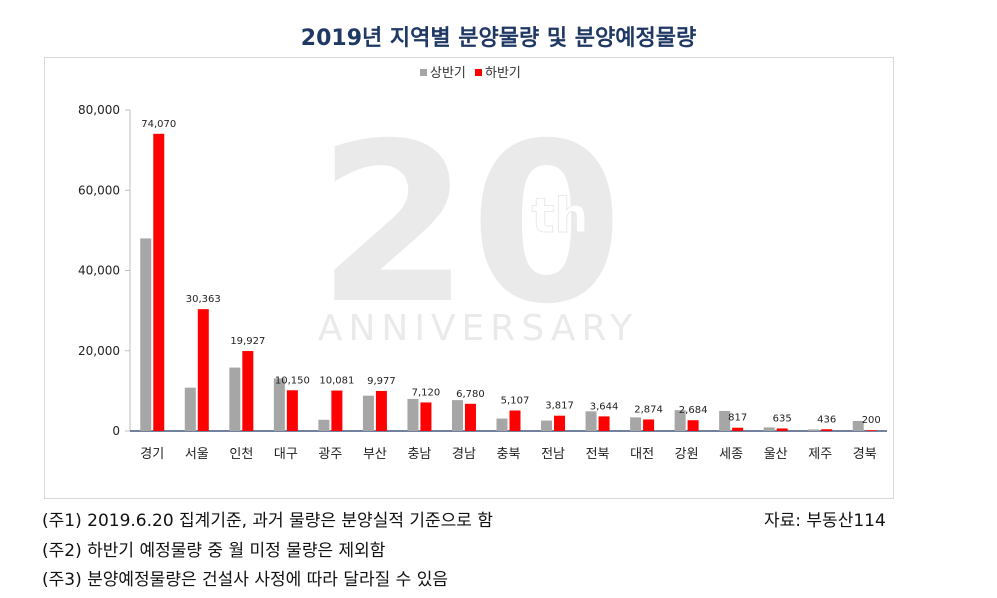 This screenshot has width=997, height=598. What do you see at coordinates (267, 521) in the screenshot?
I see `note-1: (주1) 2019.6.20 집계기준, 과거 물량은 분양실적 기준으로 함` at bounding box center [267, 521].